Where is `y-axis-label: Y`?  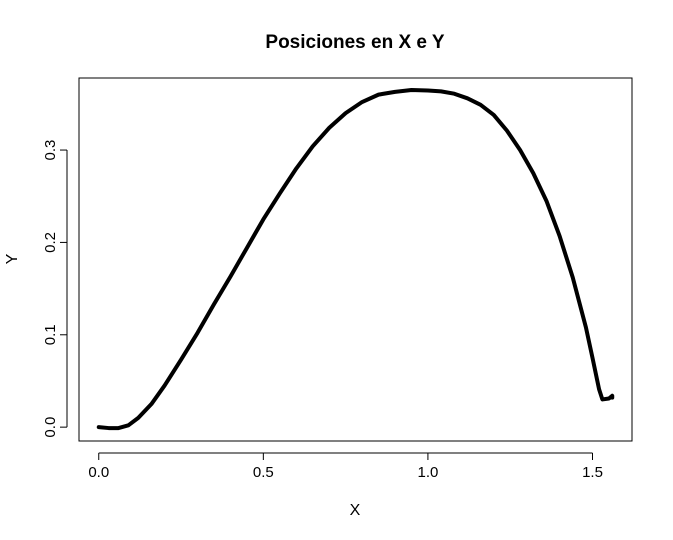 y-axis-label: Y is located at coordinates (12, 258).